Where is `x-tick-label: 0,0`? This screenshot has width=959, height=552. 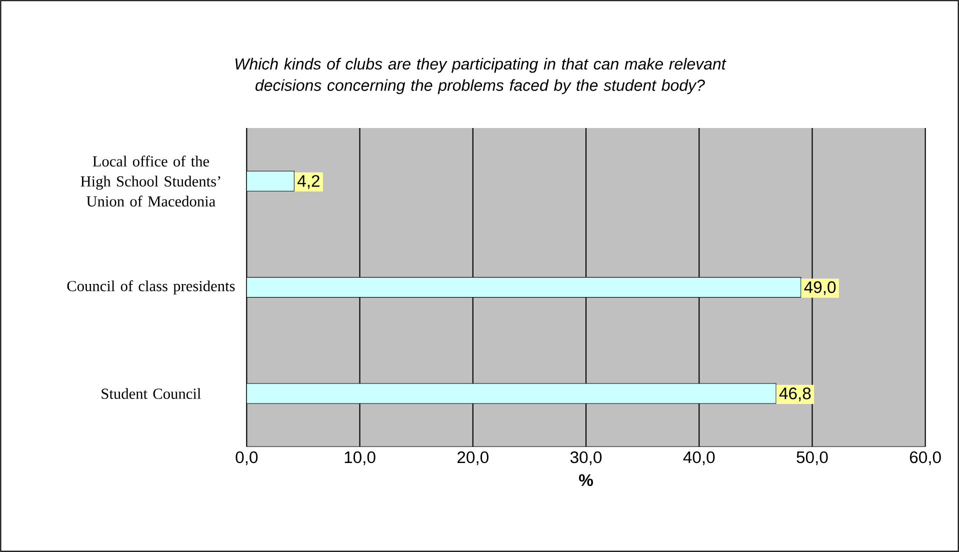 x-tick-label: 0,0 is located at coordinates (247, 458).